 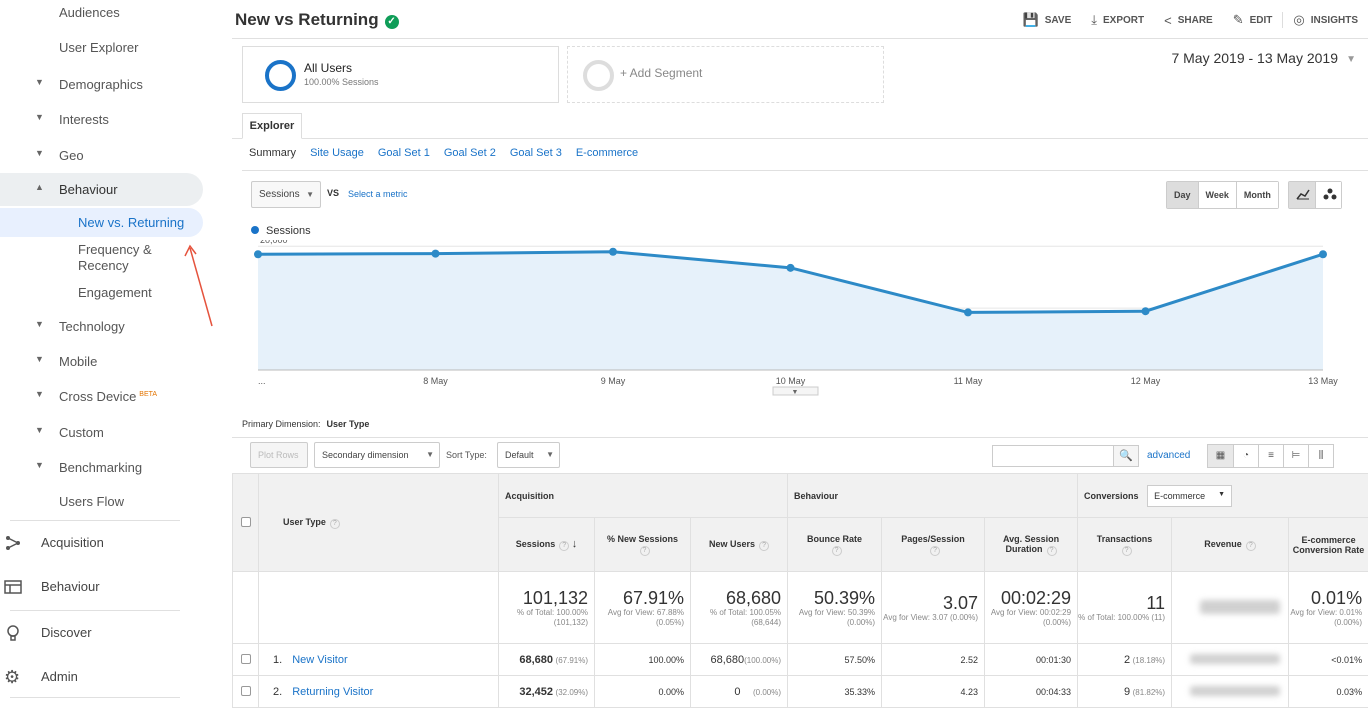 I want to click on primary-dimension-value: User Type, so click(x=348, y=424).